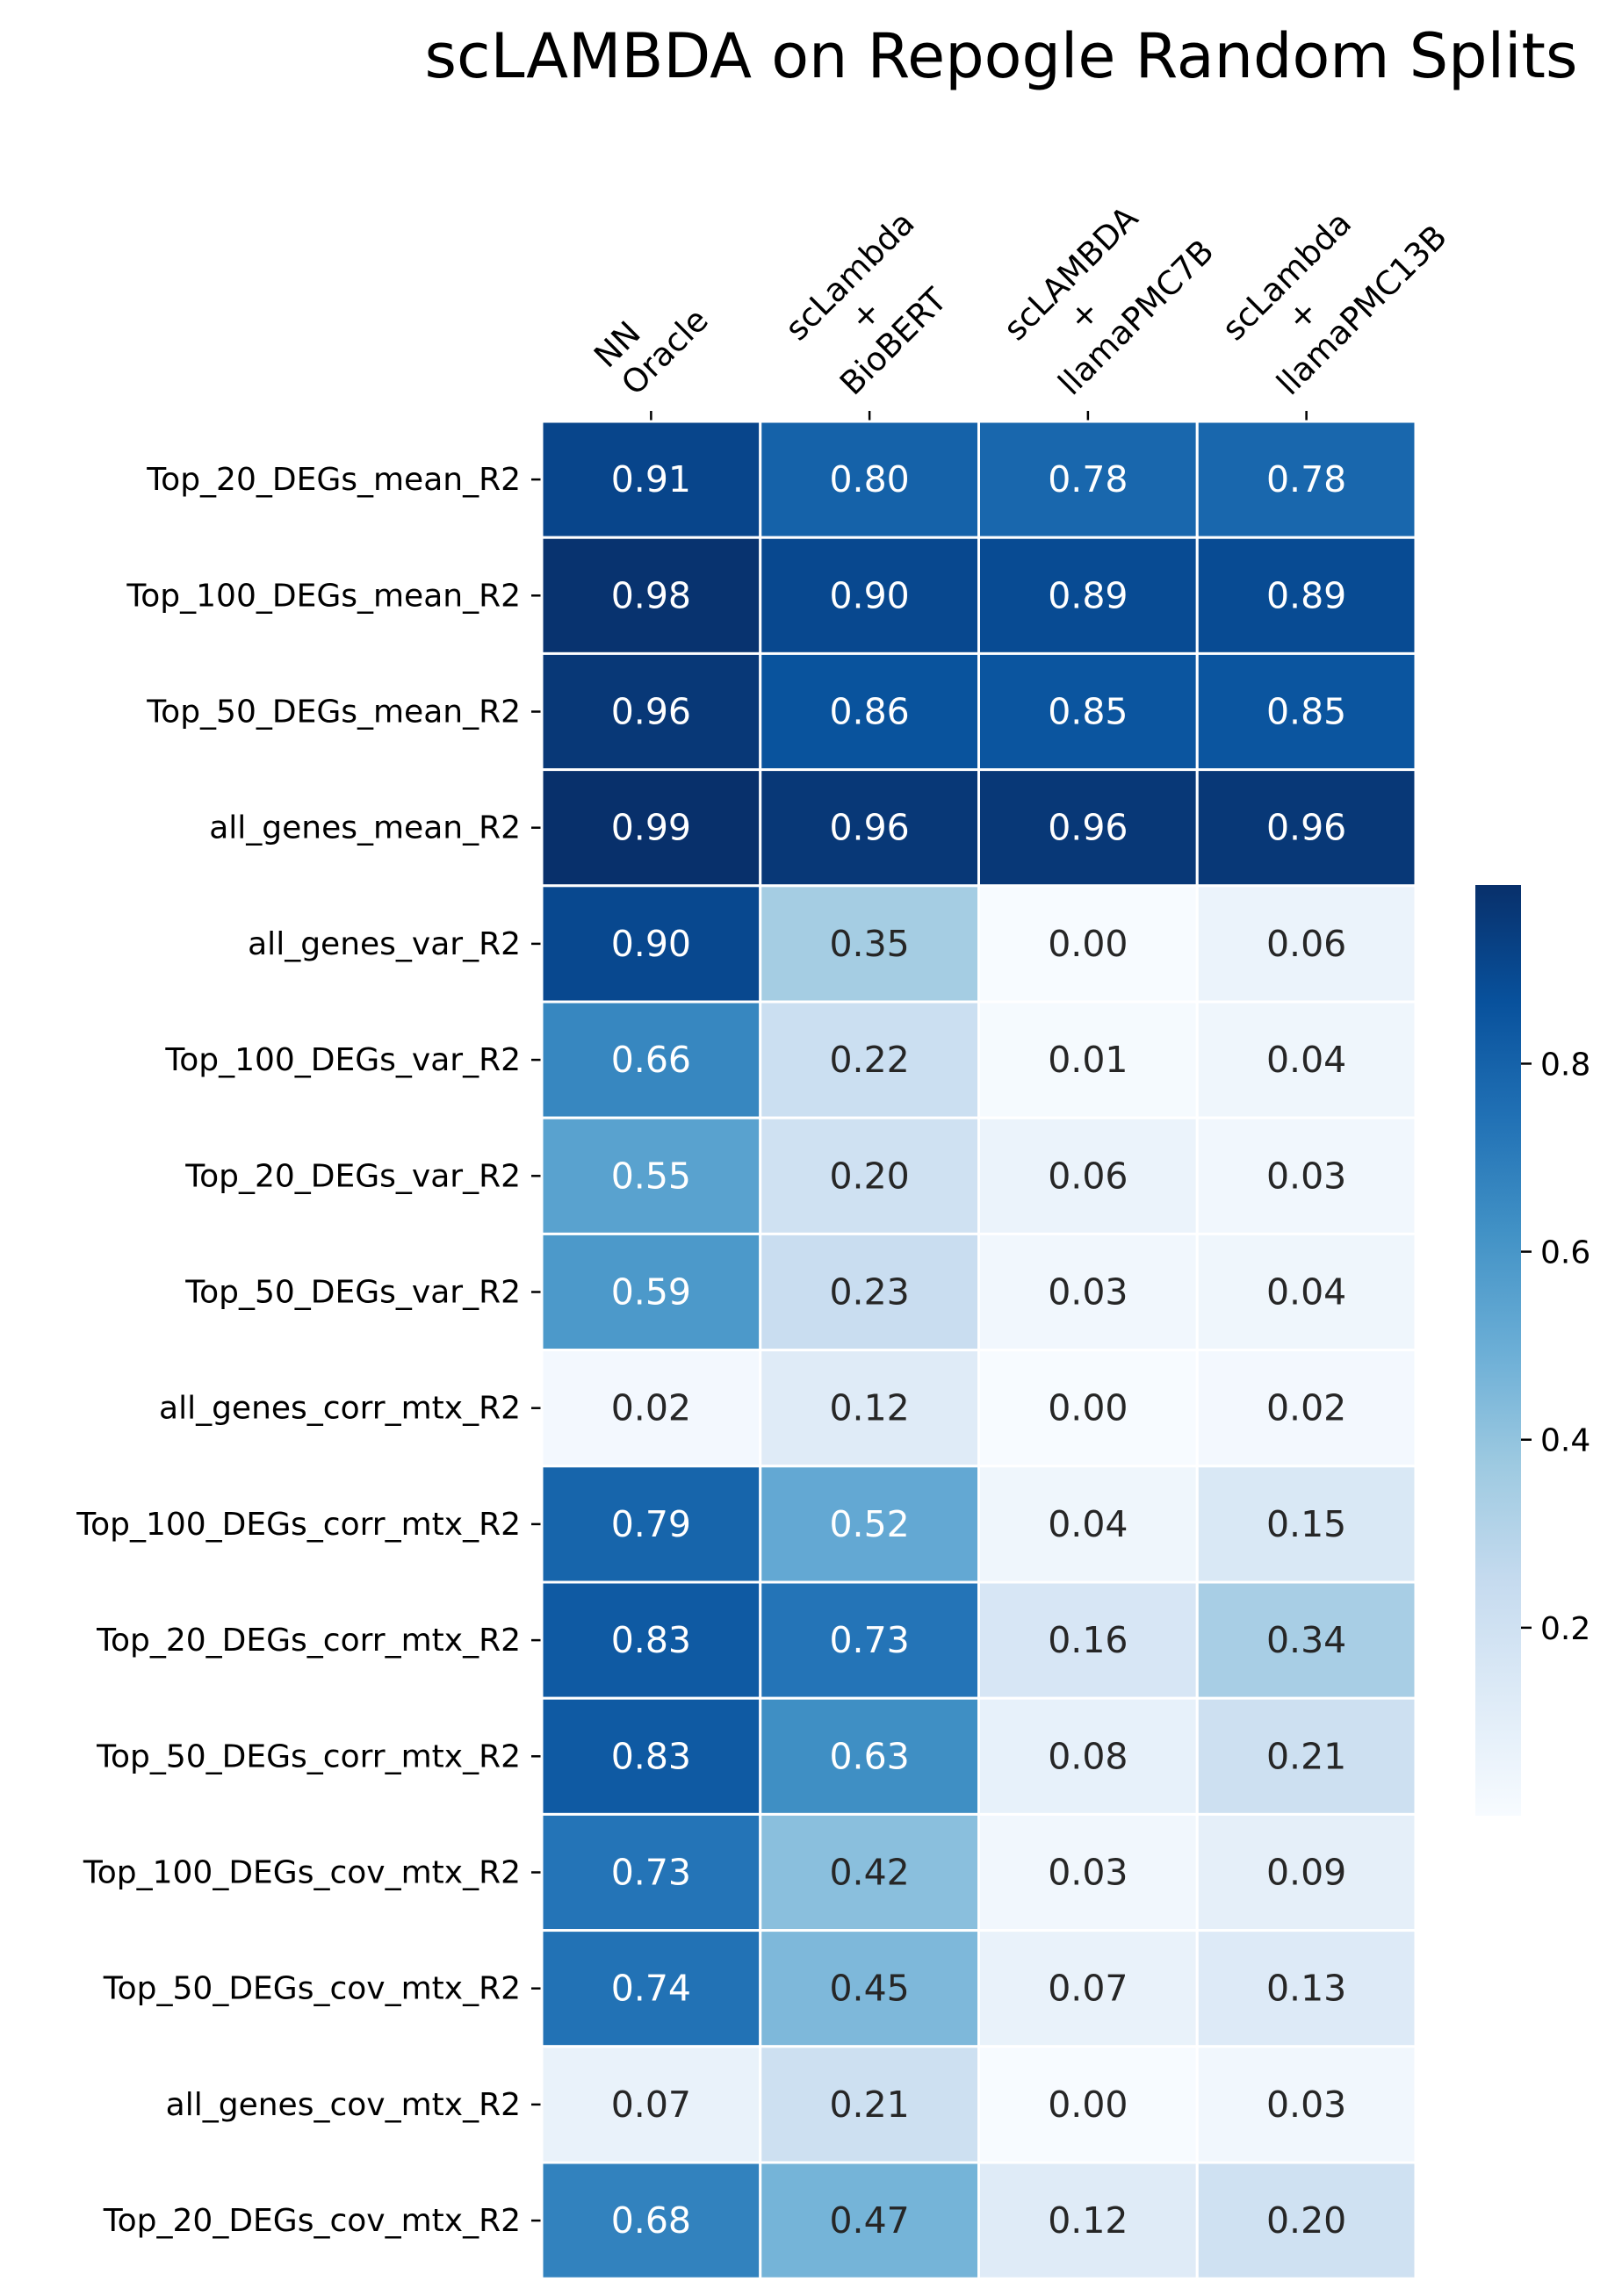 The image size is (1622, 2296). Describe the element at coordinates (1565, 1629) in the screenshot. I see `colorbar-tick-label: 0.2` at that location.